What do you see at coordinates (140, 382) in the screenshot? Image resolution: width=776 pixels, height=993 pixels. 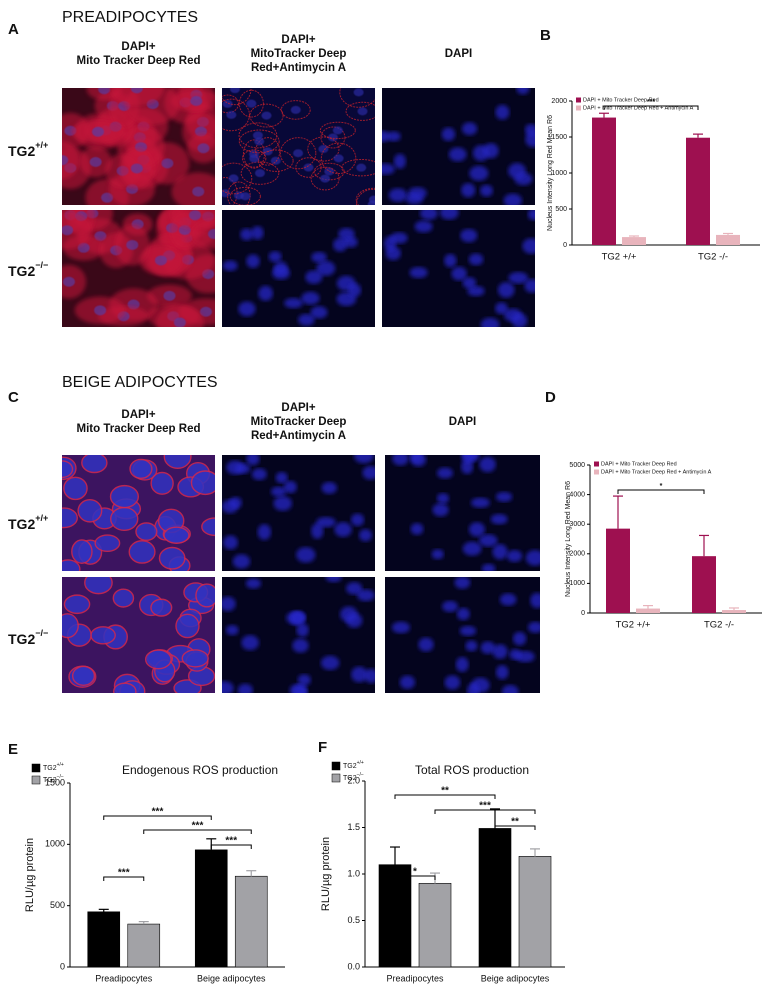 I see `section-heading: BEIGE ADIPOCYTES` at bounding box center [140, 382].